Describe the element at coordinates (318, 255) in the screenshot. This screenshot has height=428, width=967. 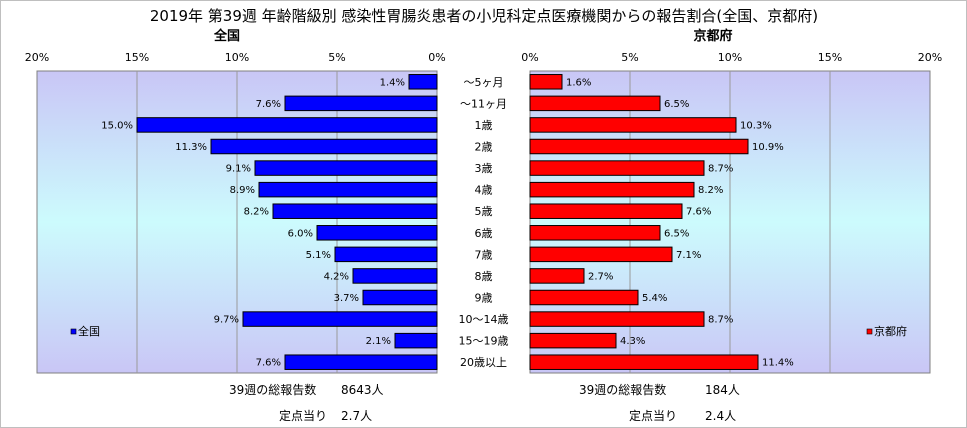
I see `value-label-national-8: 5.1%` at that location.